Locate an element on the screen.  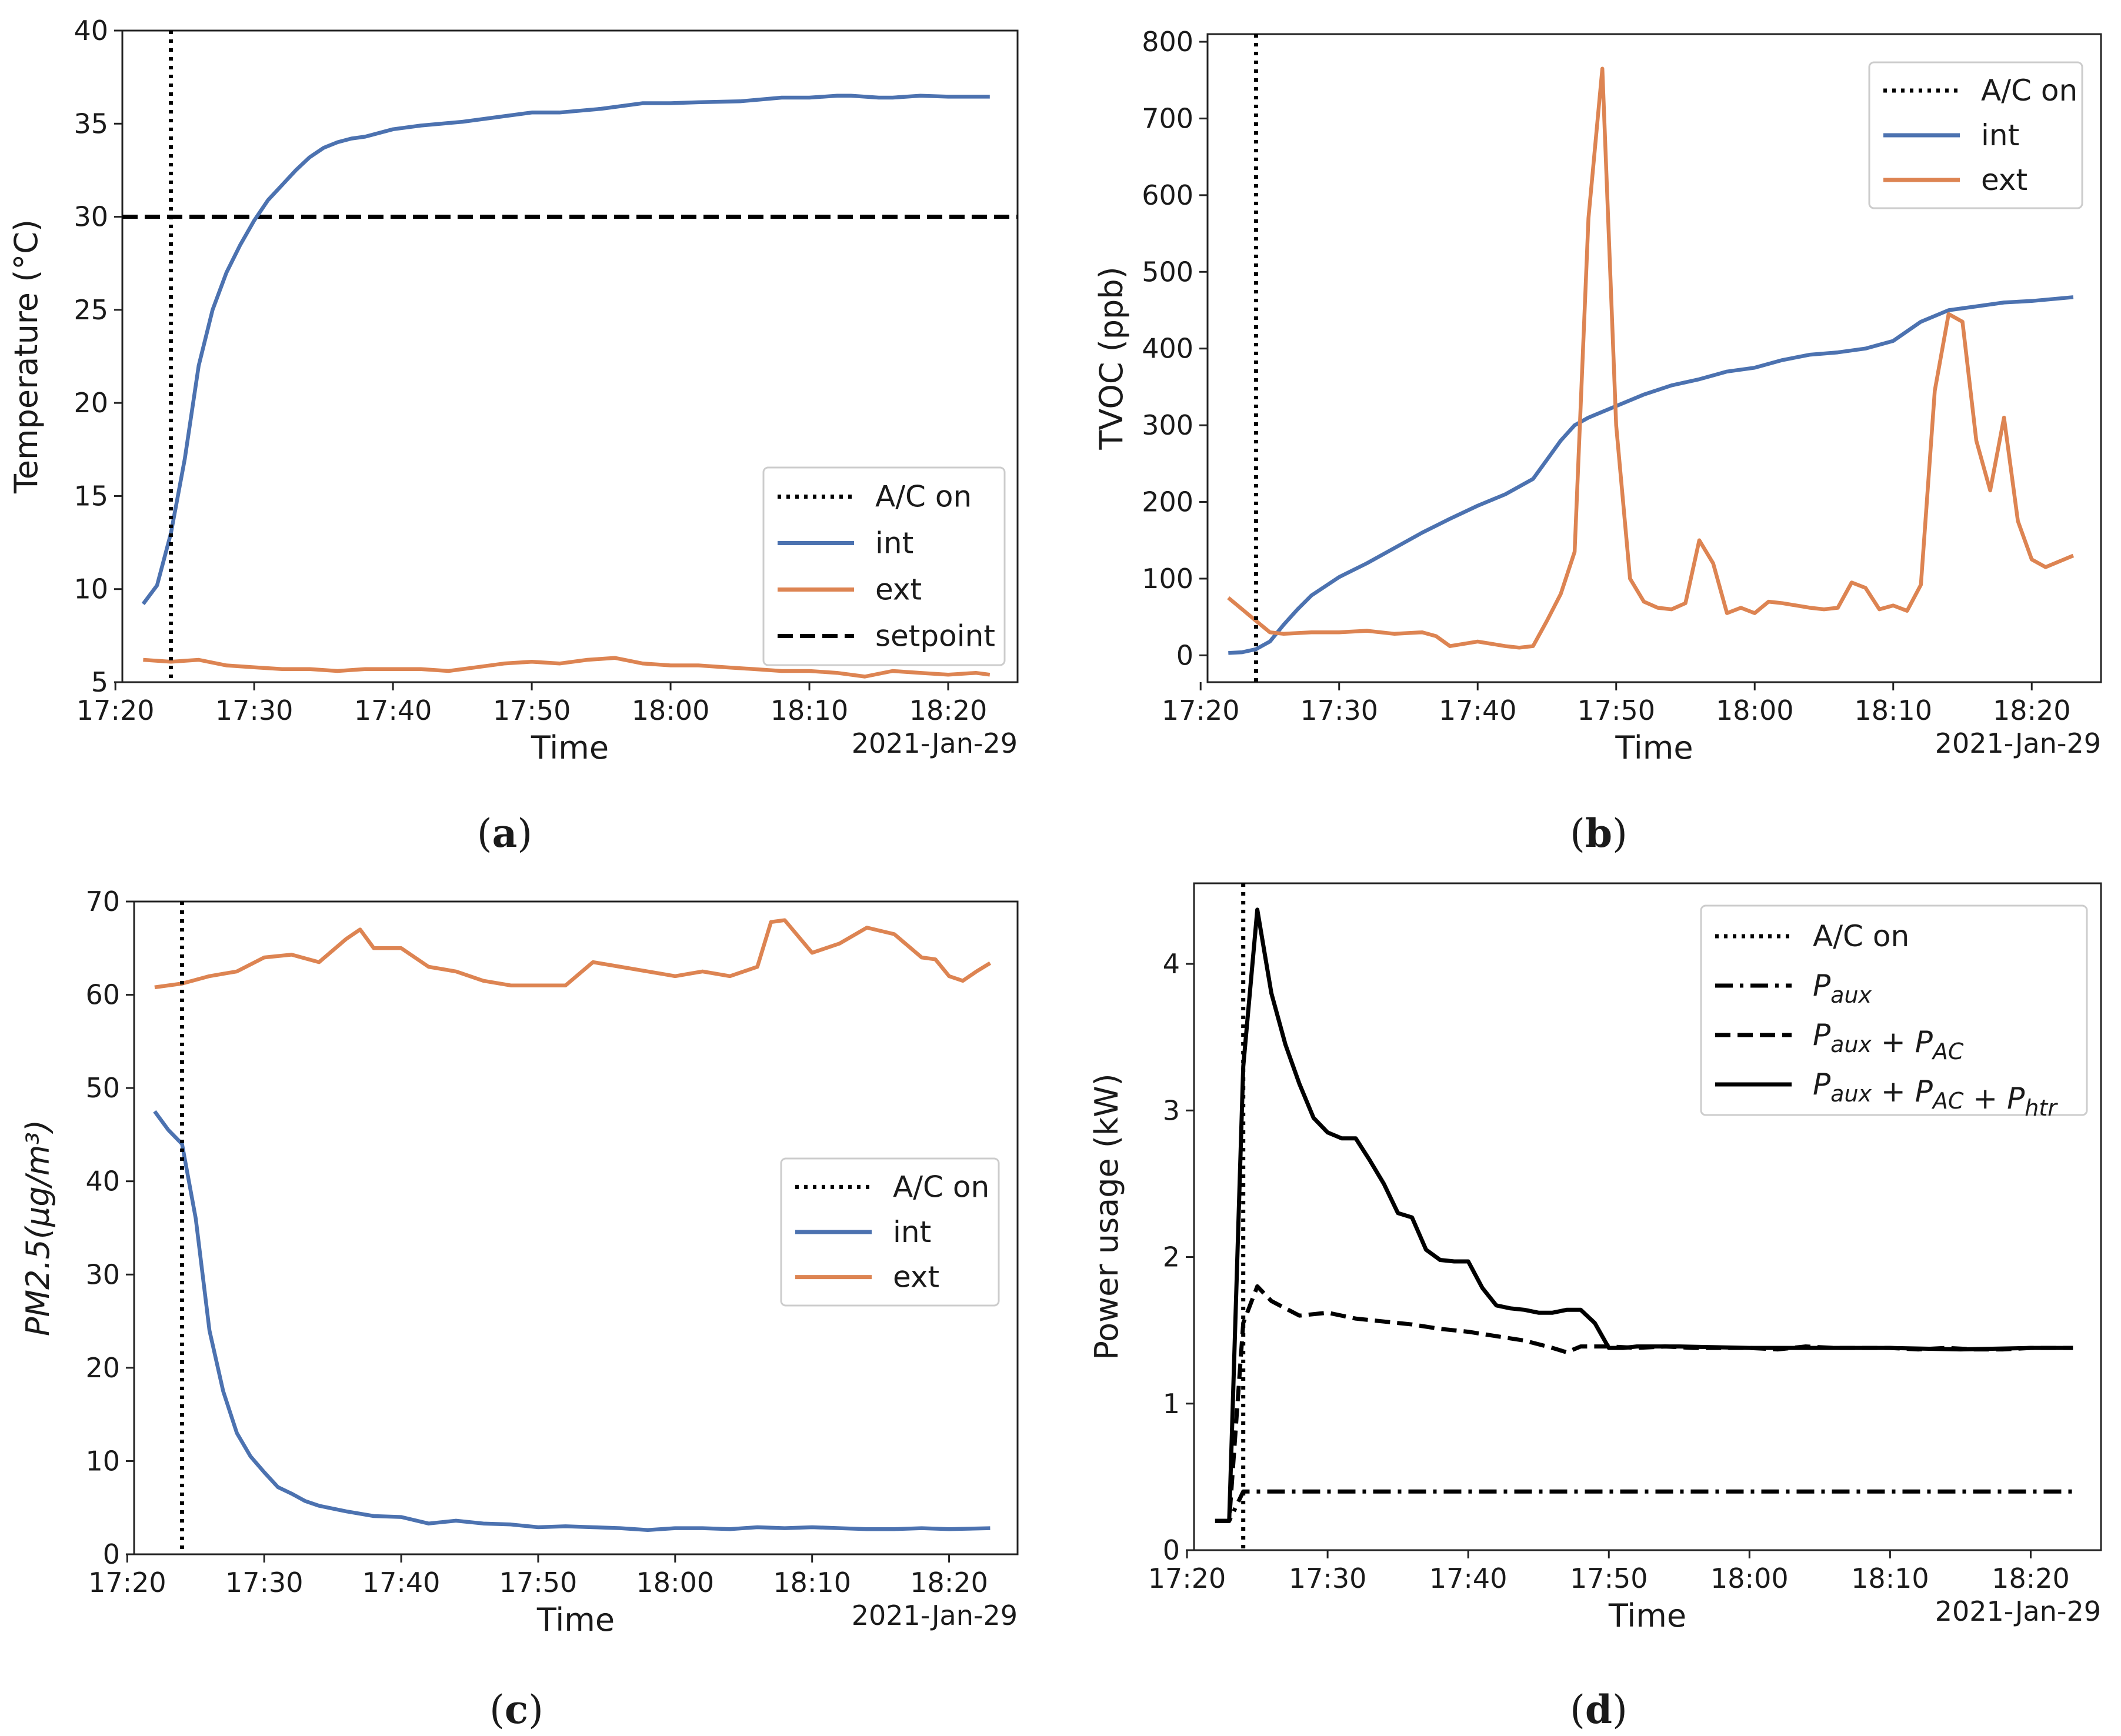
legend-symbol: P is located at coordinates (2016, 1098).